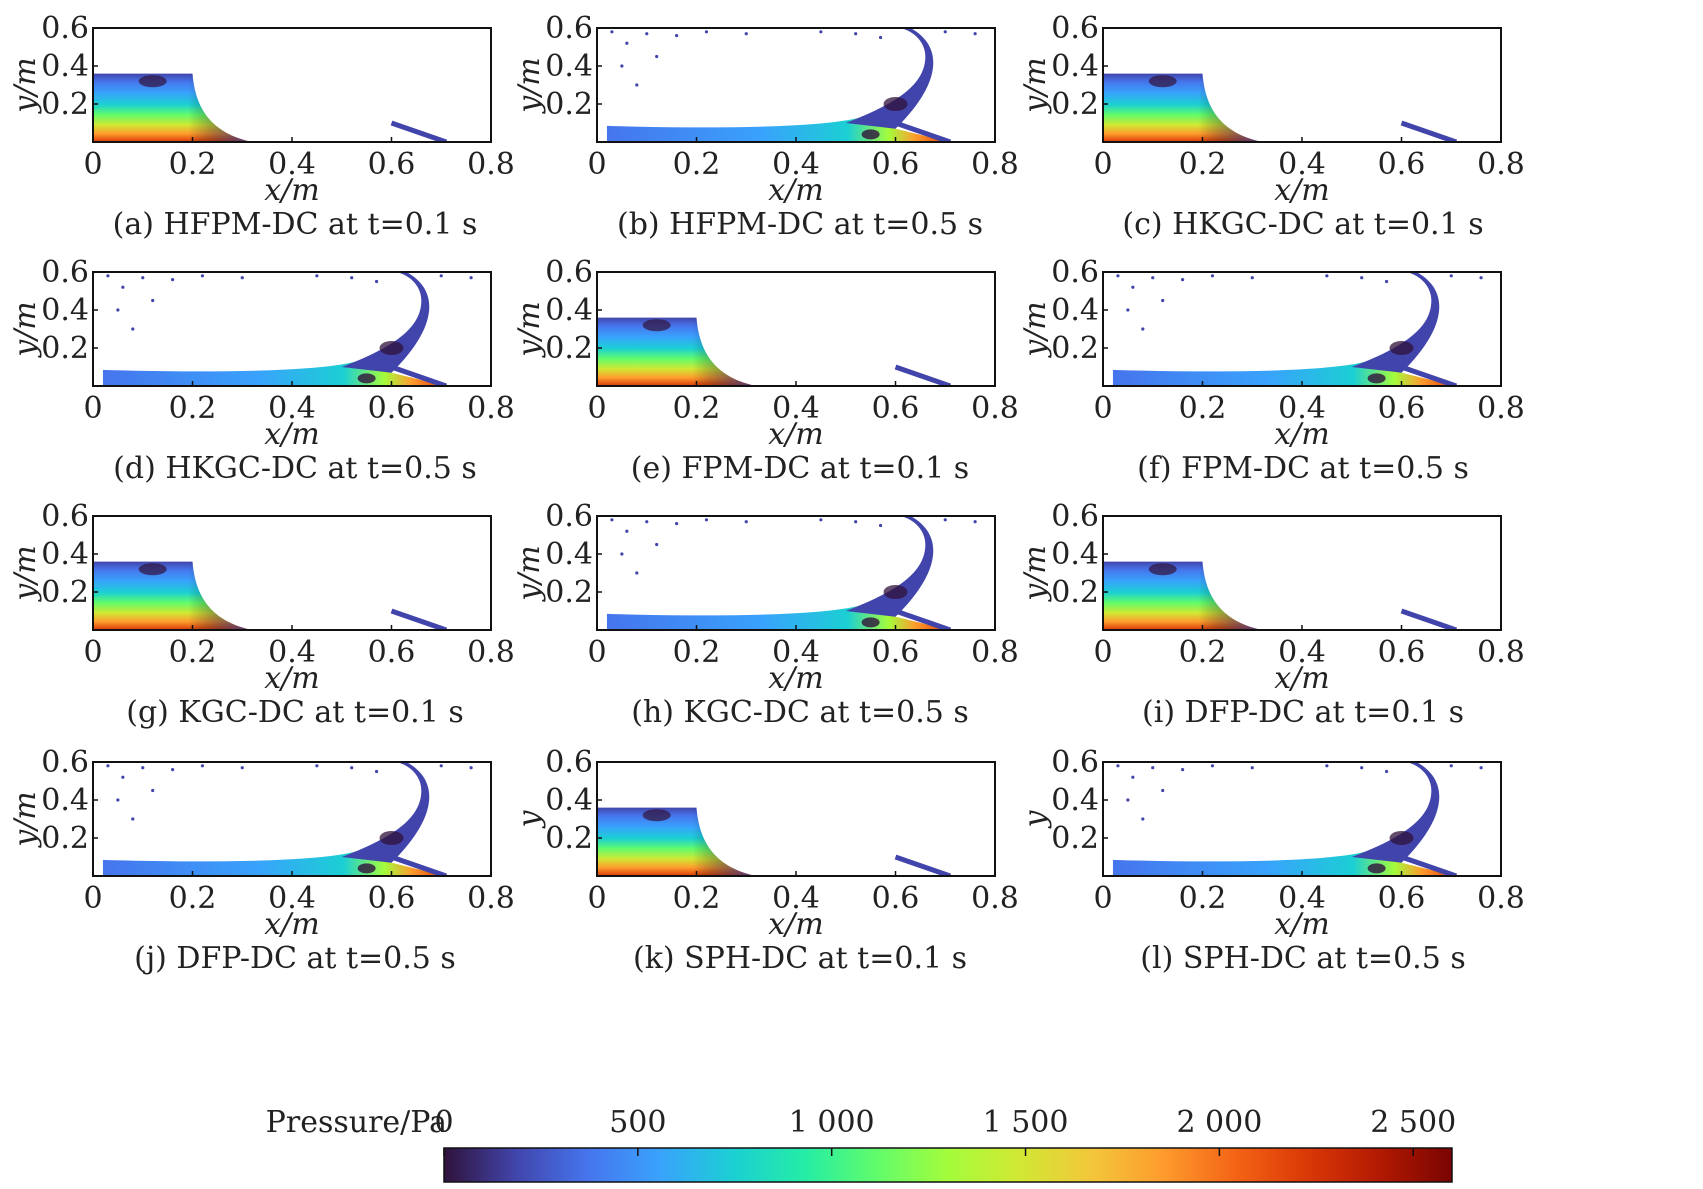 The height and width of the screenshot is (1189, 1703). Describe the element at coordinates (152, 569) in the screenshot. I see `low-pressure-spot` at that location.